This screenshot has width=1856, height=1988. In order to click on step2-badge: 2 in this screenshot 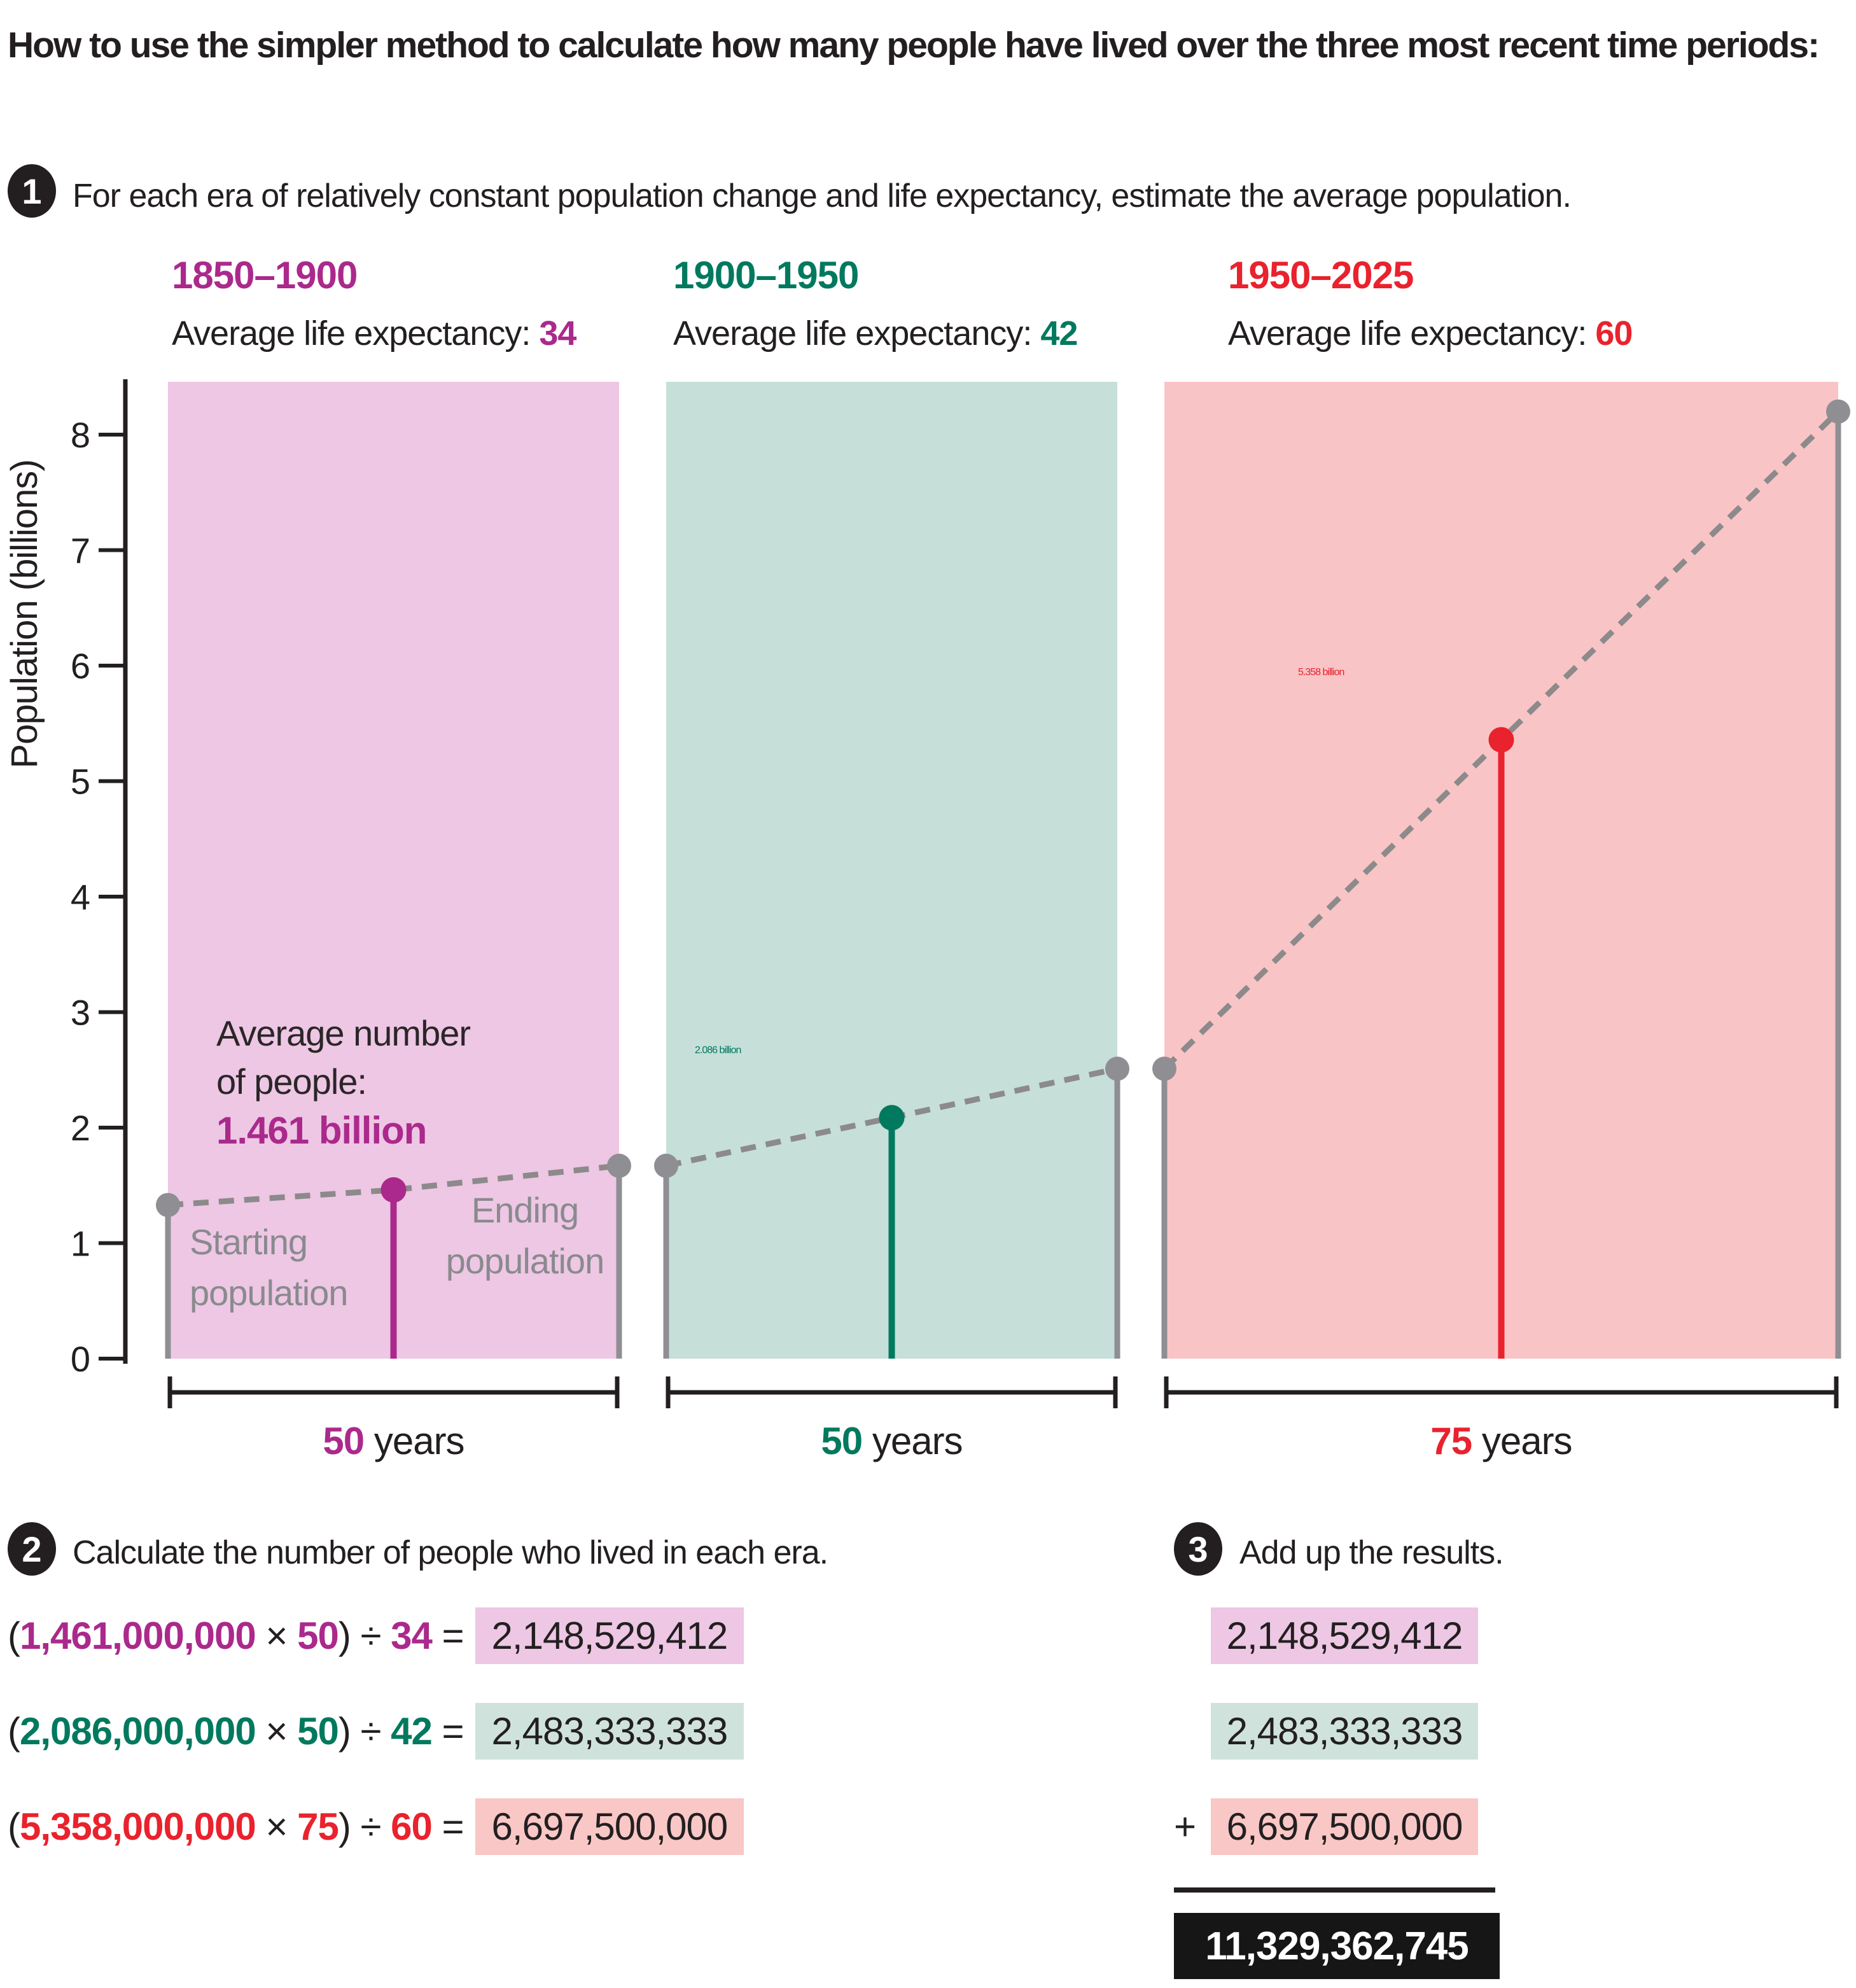, I will do `click(32, 1549)`.